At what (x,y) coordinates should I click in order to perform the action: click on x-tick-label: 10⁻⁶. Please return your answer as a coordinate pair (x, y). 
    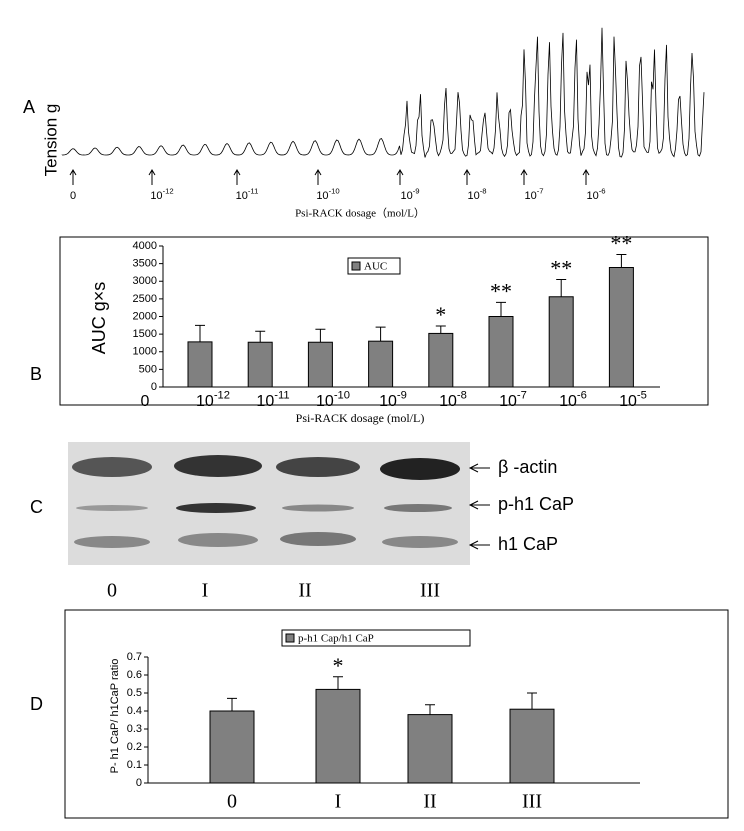
    Looking at the image, I should click on (573, 400).